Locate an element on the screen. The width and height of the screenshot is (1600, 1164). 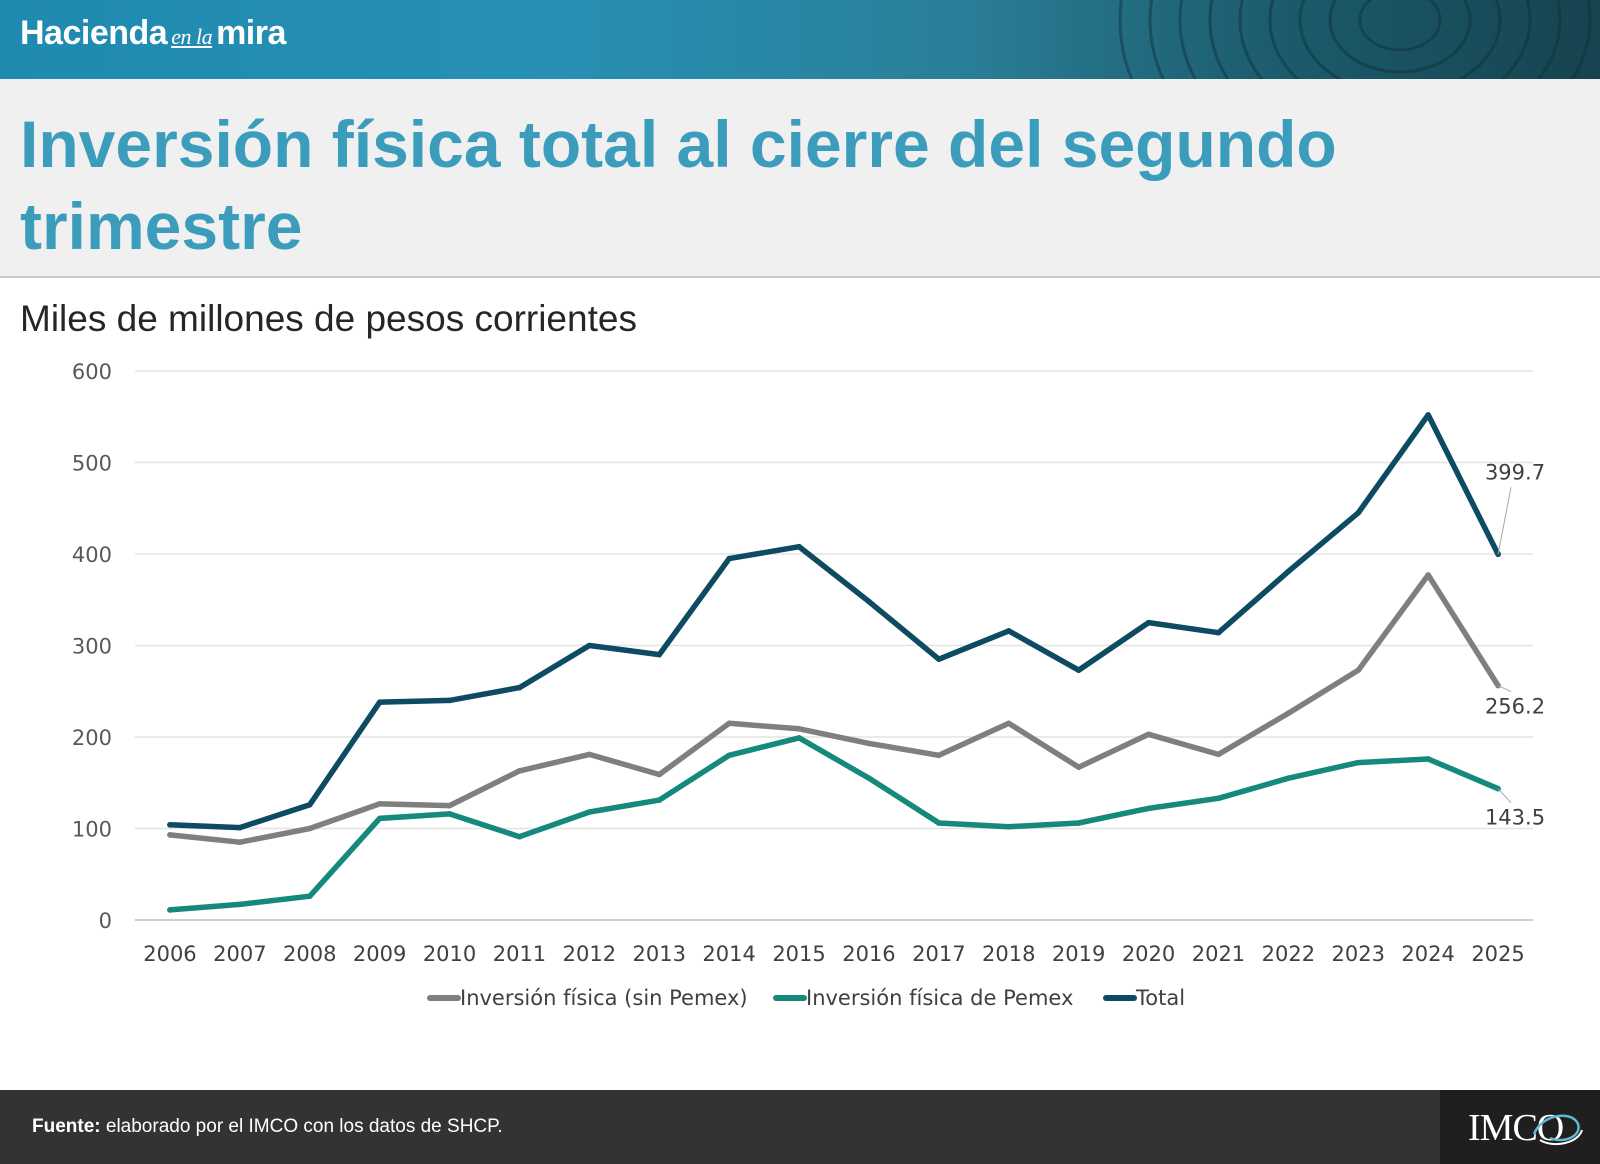
y-tick-label: 0 is located at coordinates (105, 921).